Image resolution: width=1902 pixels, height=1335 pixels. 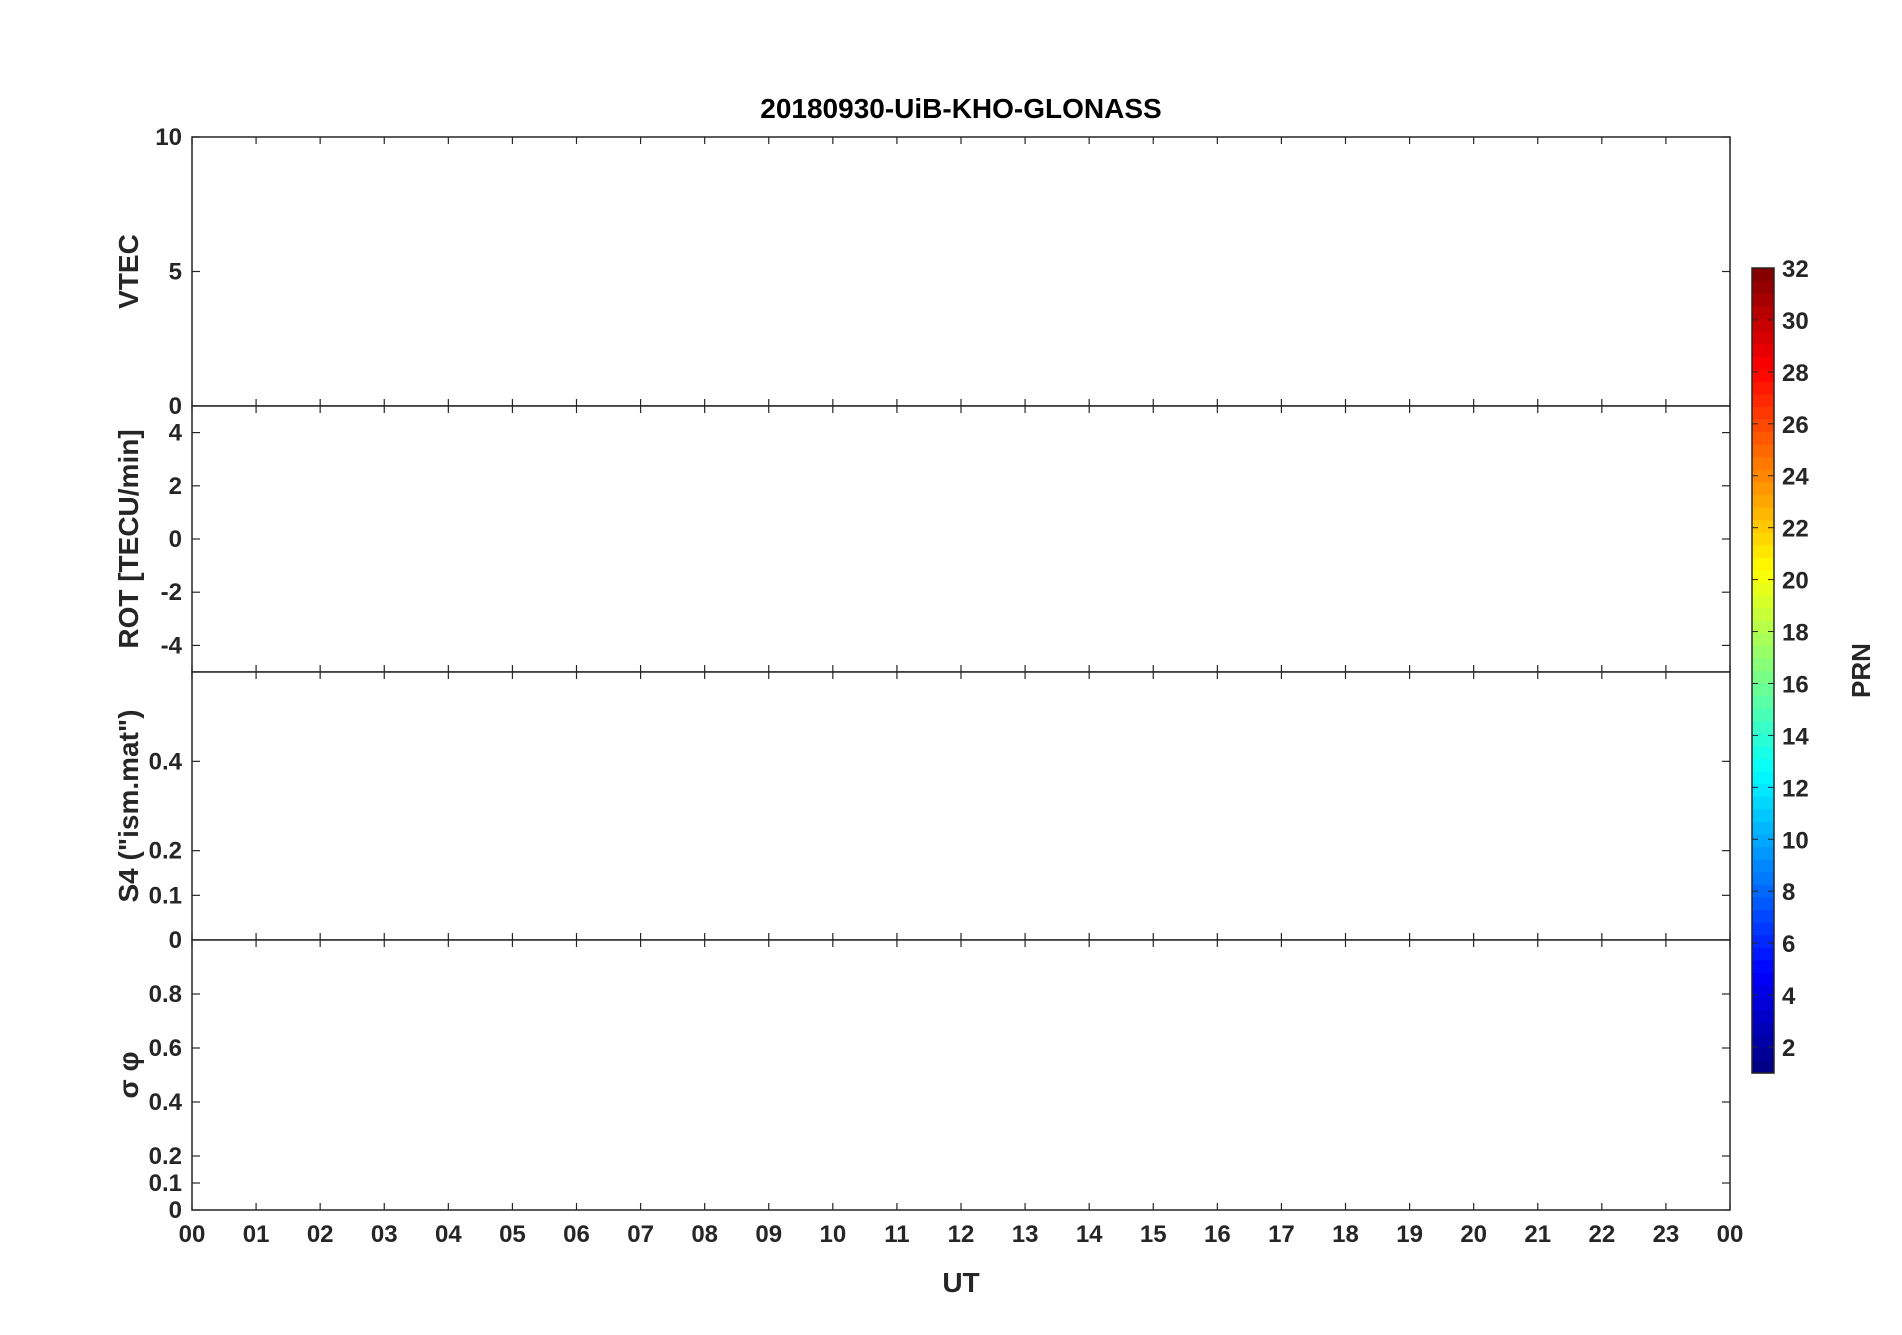 What do you see at coordinates (175, 272) in the screenshot?
I see `y-tick-label-vtec: 5` at bounding box center [175, 272].